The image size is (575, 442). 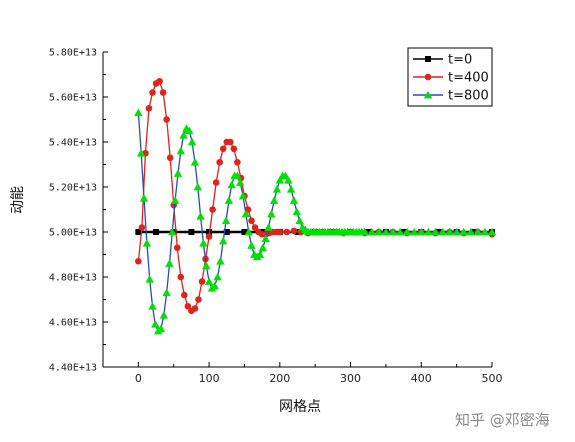 I want to click on legend: t=0 t=400 t=800, so click(x=450, y=77).